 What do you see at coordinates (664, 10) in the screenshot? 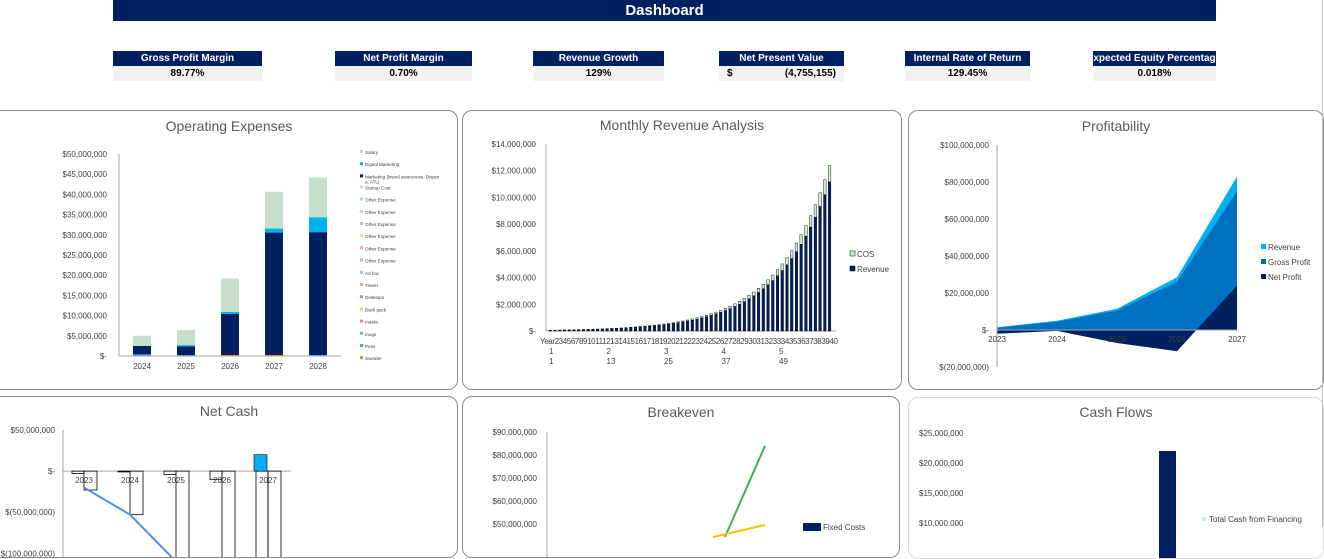
I see `dashboard-title-banner: Dashboard` at bounding box center [664, 10].